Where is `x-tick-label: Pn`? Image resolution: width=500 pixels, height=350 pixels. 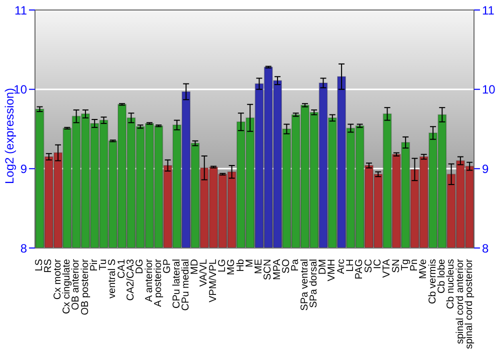
x-tick-label: Pn is located at coordinates (414, 265).